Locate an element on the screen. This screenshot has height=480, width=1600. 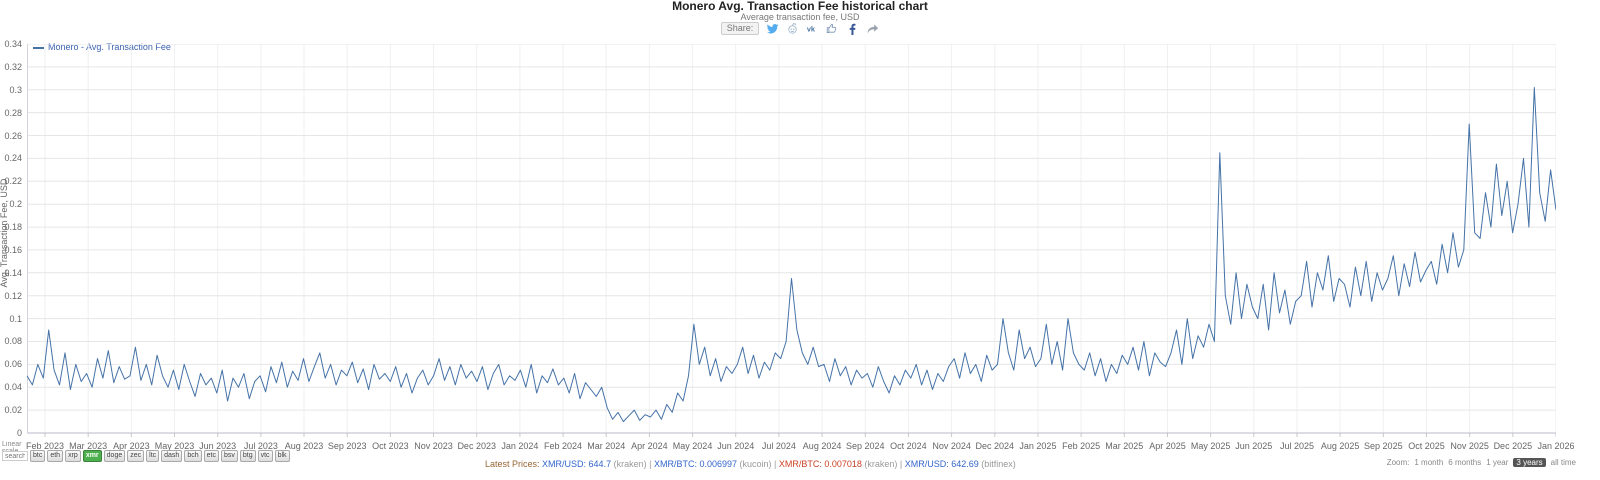
x-tick-label: Feb 2024 is located at coordinates (563, 446).